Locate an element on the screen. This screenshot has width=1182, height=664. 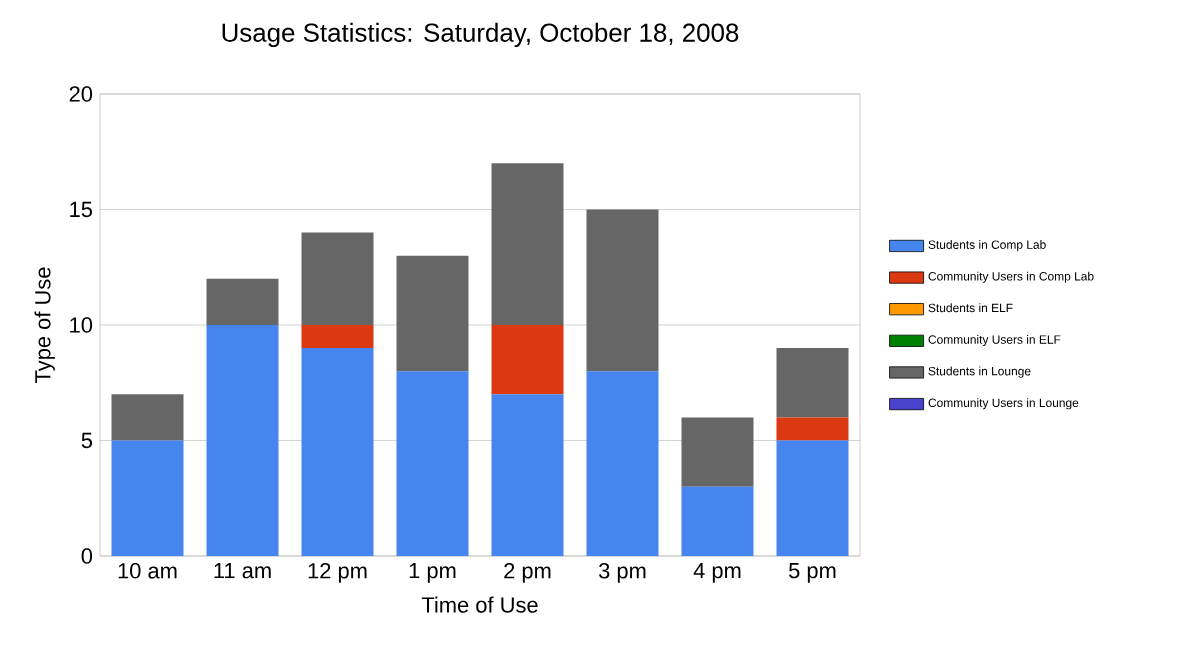
x-tick-label: 3 pm is located at coordinates (622, 573).